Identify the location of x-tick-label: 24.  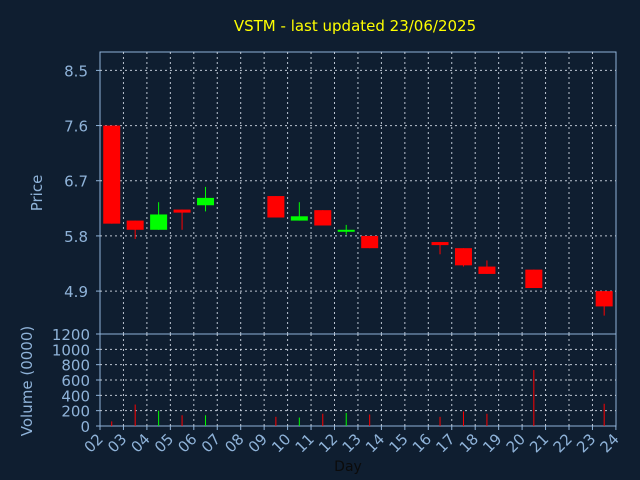
(609, 443).